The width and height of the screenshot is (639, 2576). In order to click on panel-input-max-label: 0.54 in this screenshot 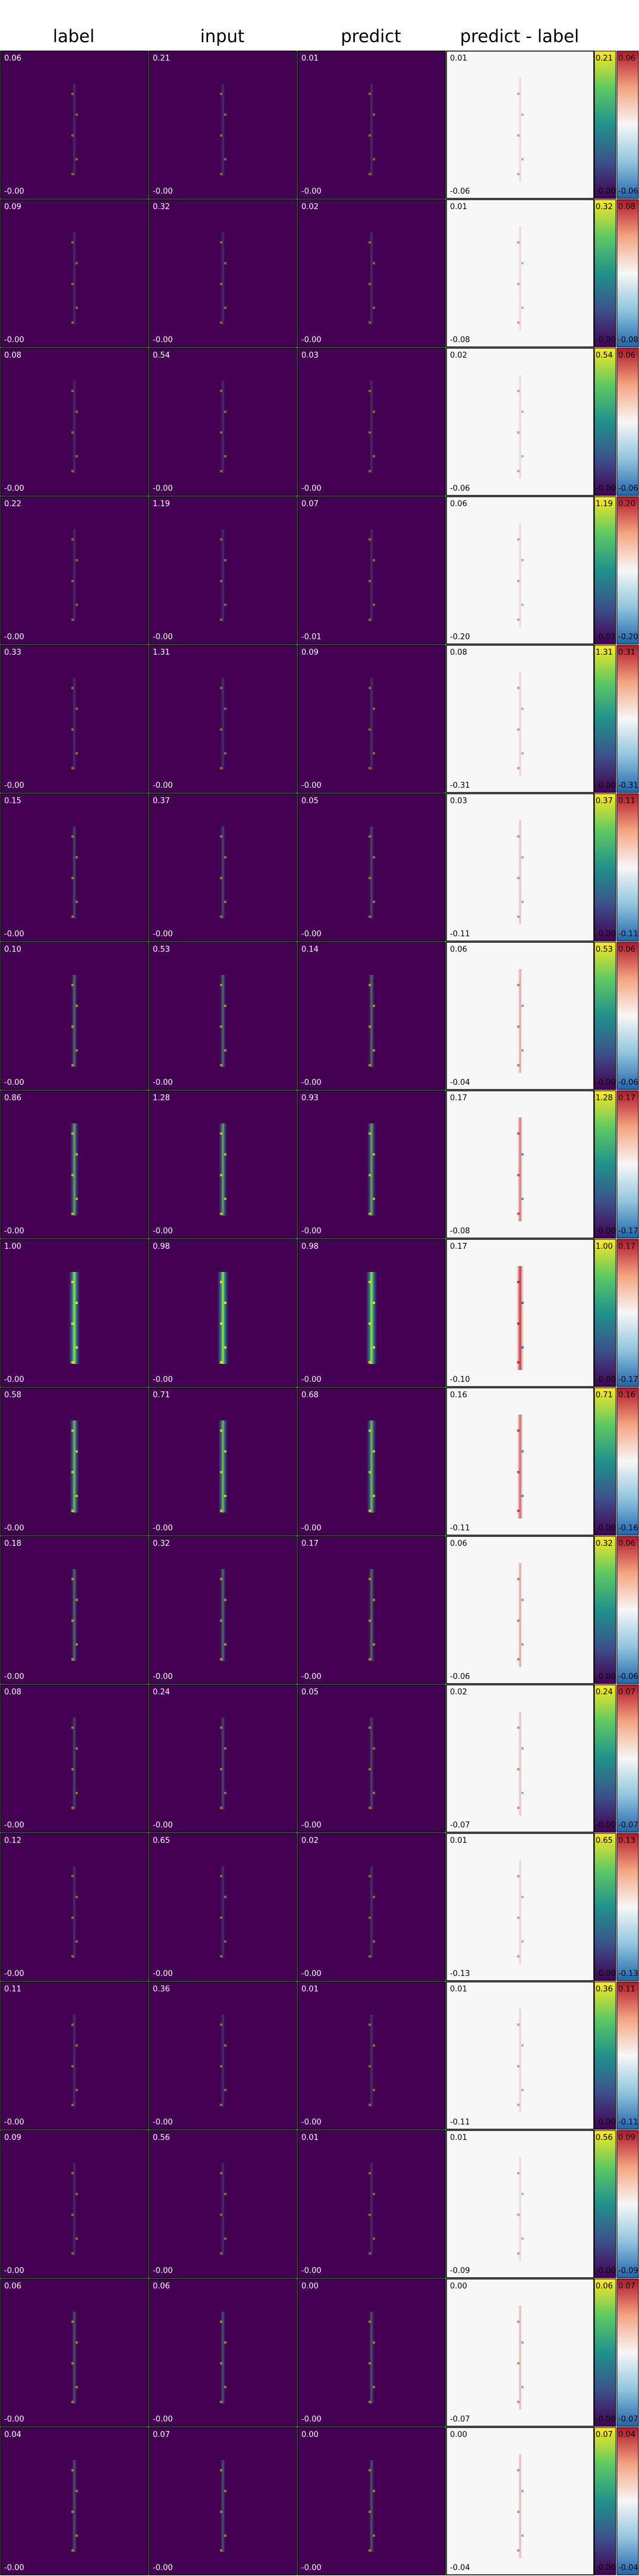, I will do `click(162, 355)`.